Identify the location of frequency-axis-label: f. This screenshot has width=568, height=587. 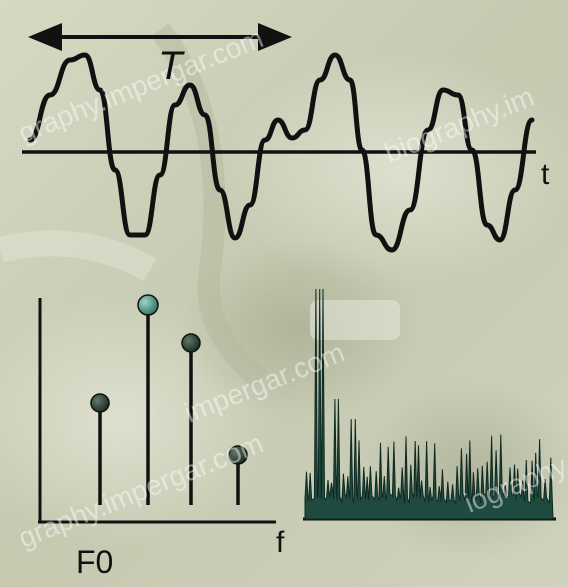
(280, 542).